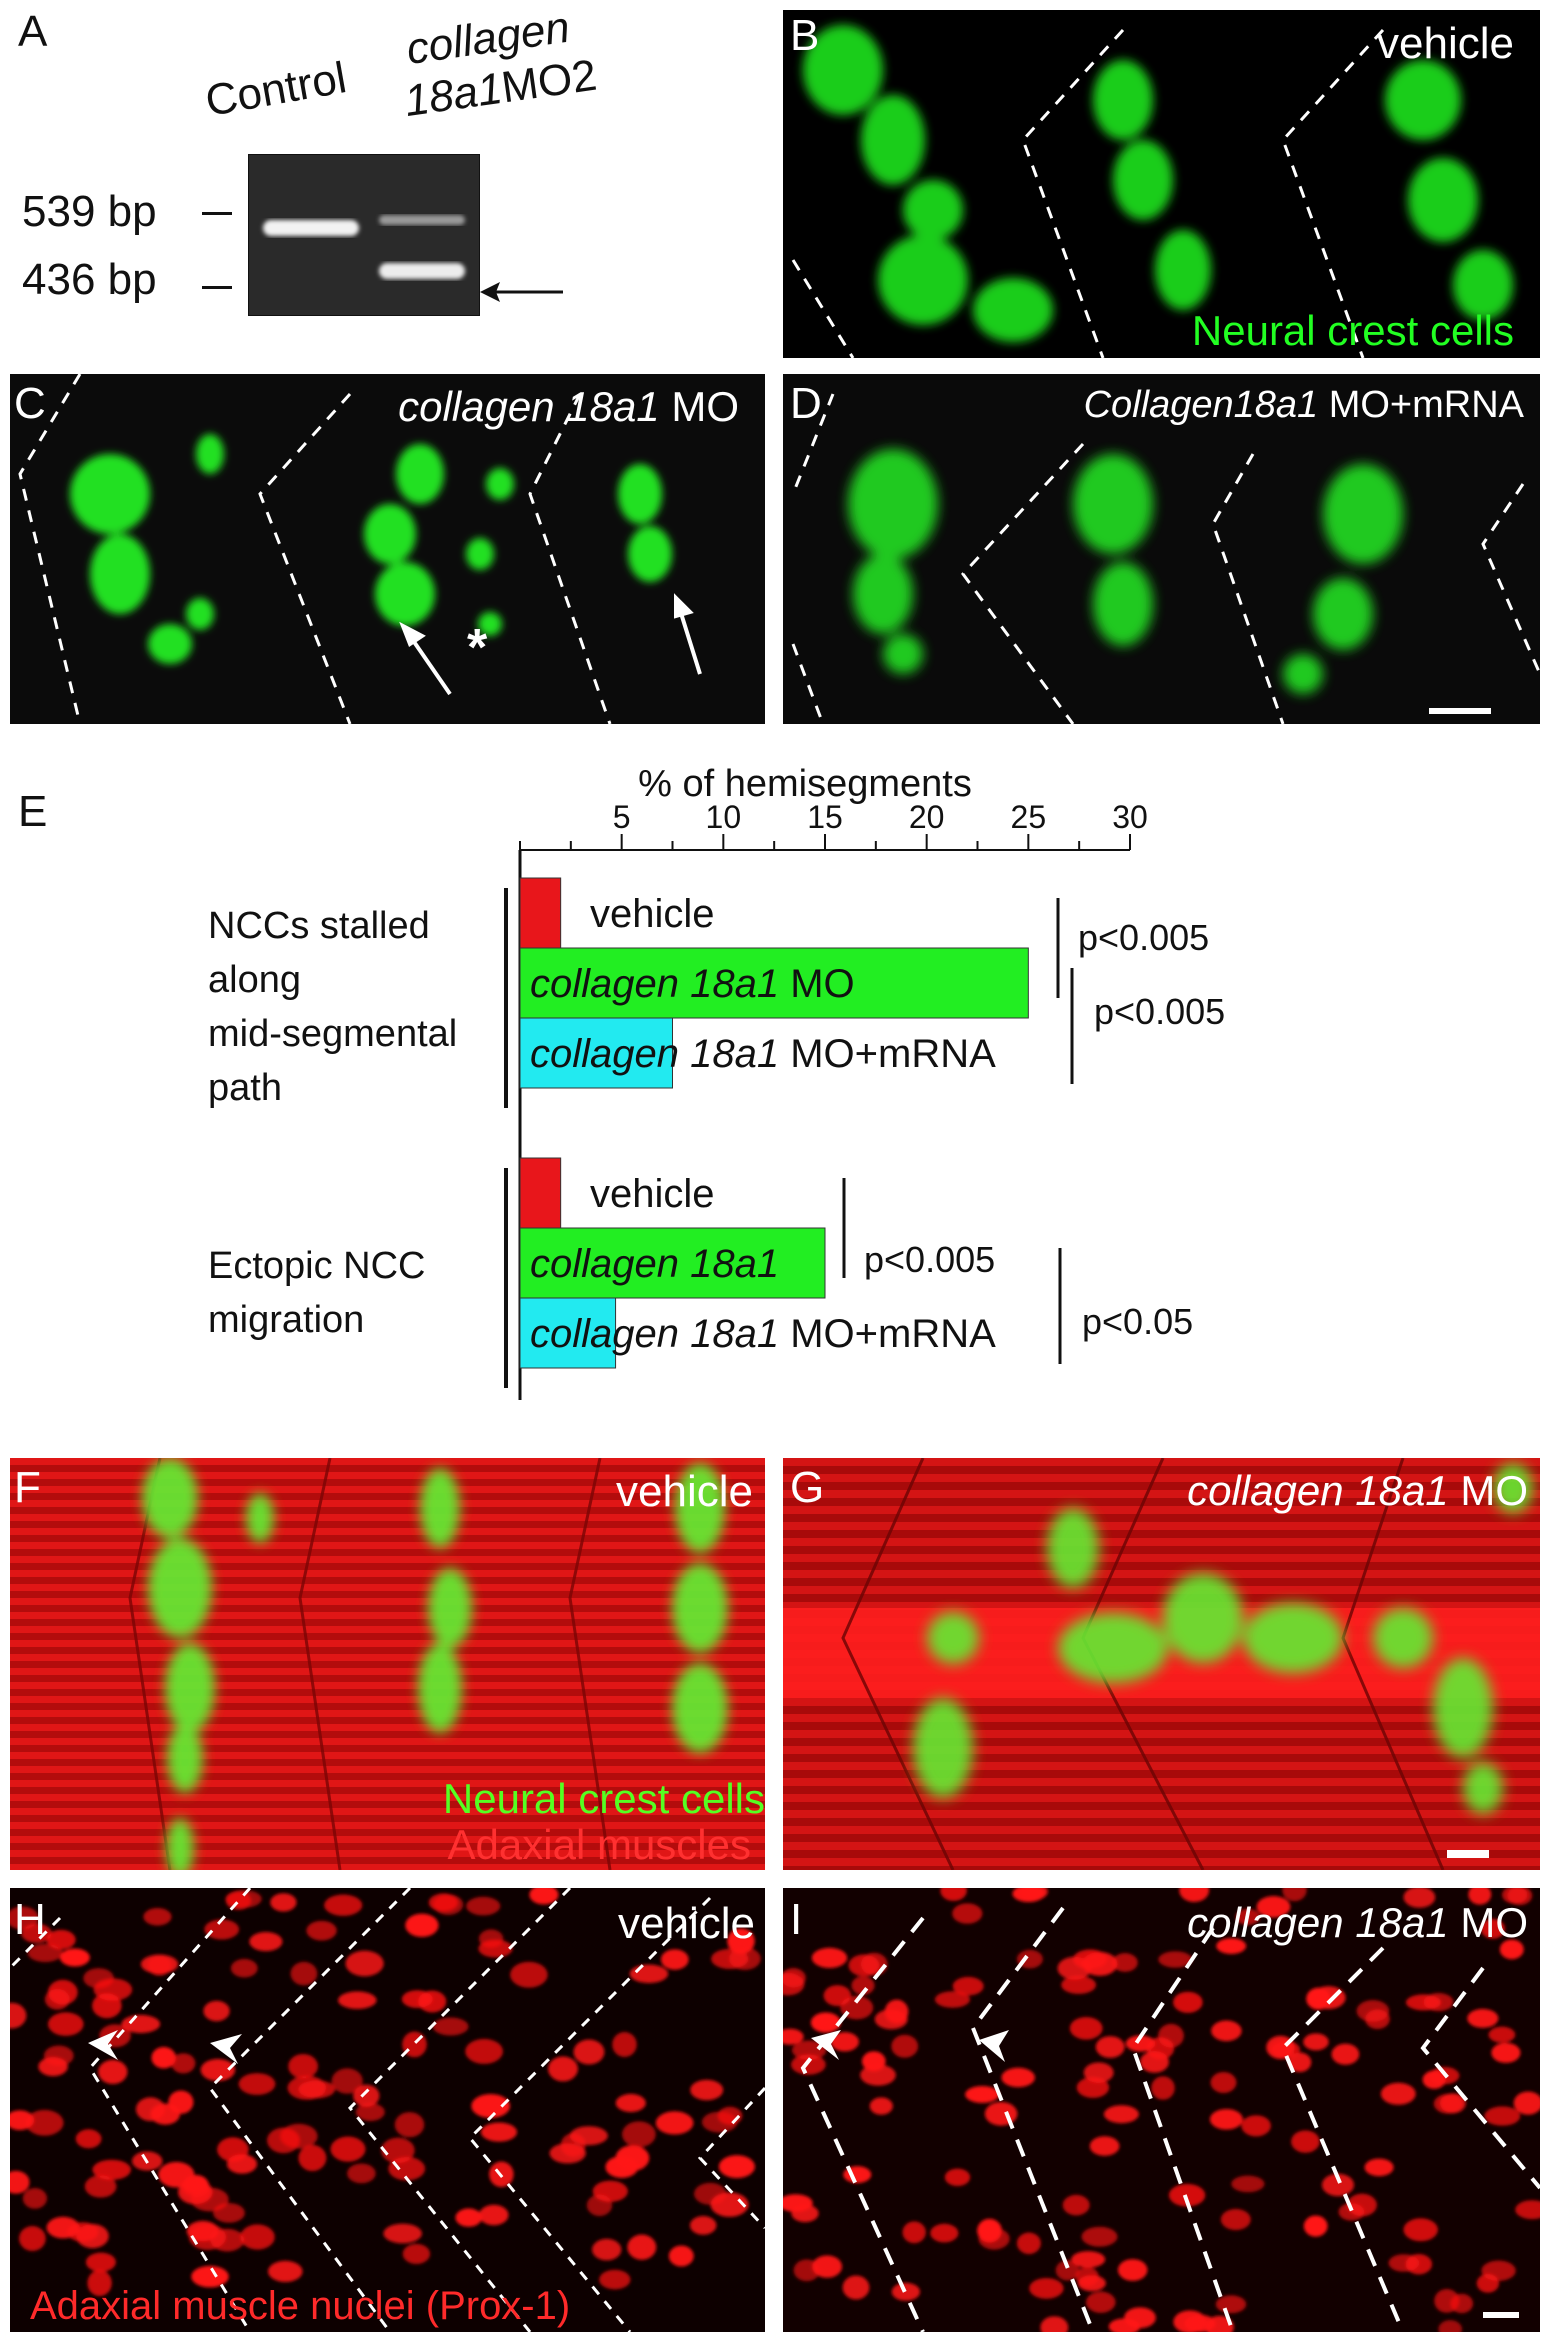 The image size is (1552, 2342). Describe the element at coordinates (387, 2110) in the screenshot. I see `panel-h-image: vehicle Adaxial muscle nuclei (Prox-1)` at that location.